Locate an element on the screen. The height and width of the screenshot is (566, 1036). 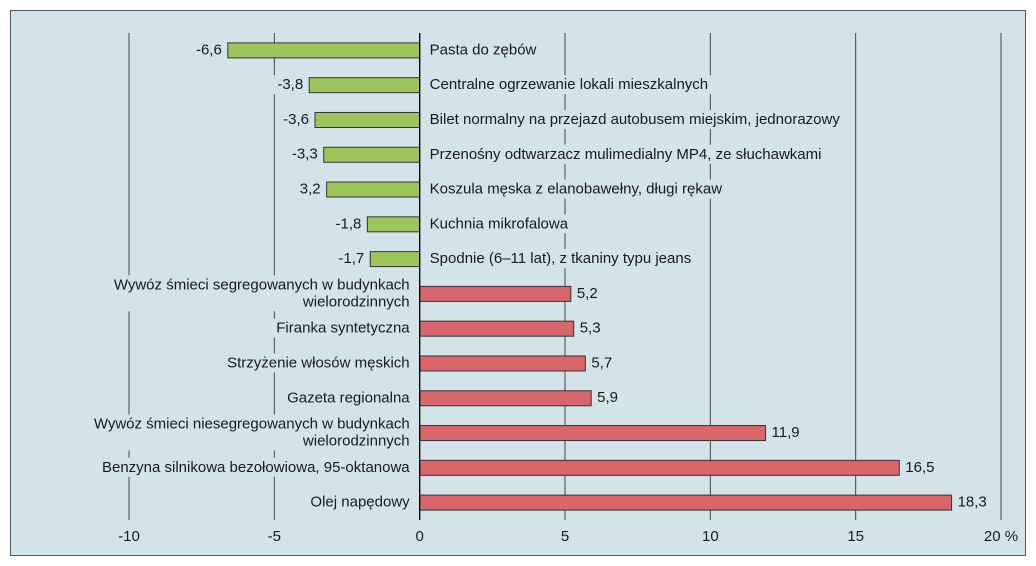
category-label-line: Centralne ogrzewanie lokali mieszkalnych is located at coordinates (569, 84).